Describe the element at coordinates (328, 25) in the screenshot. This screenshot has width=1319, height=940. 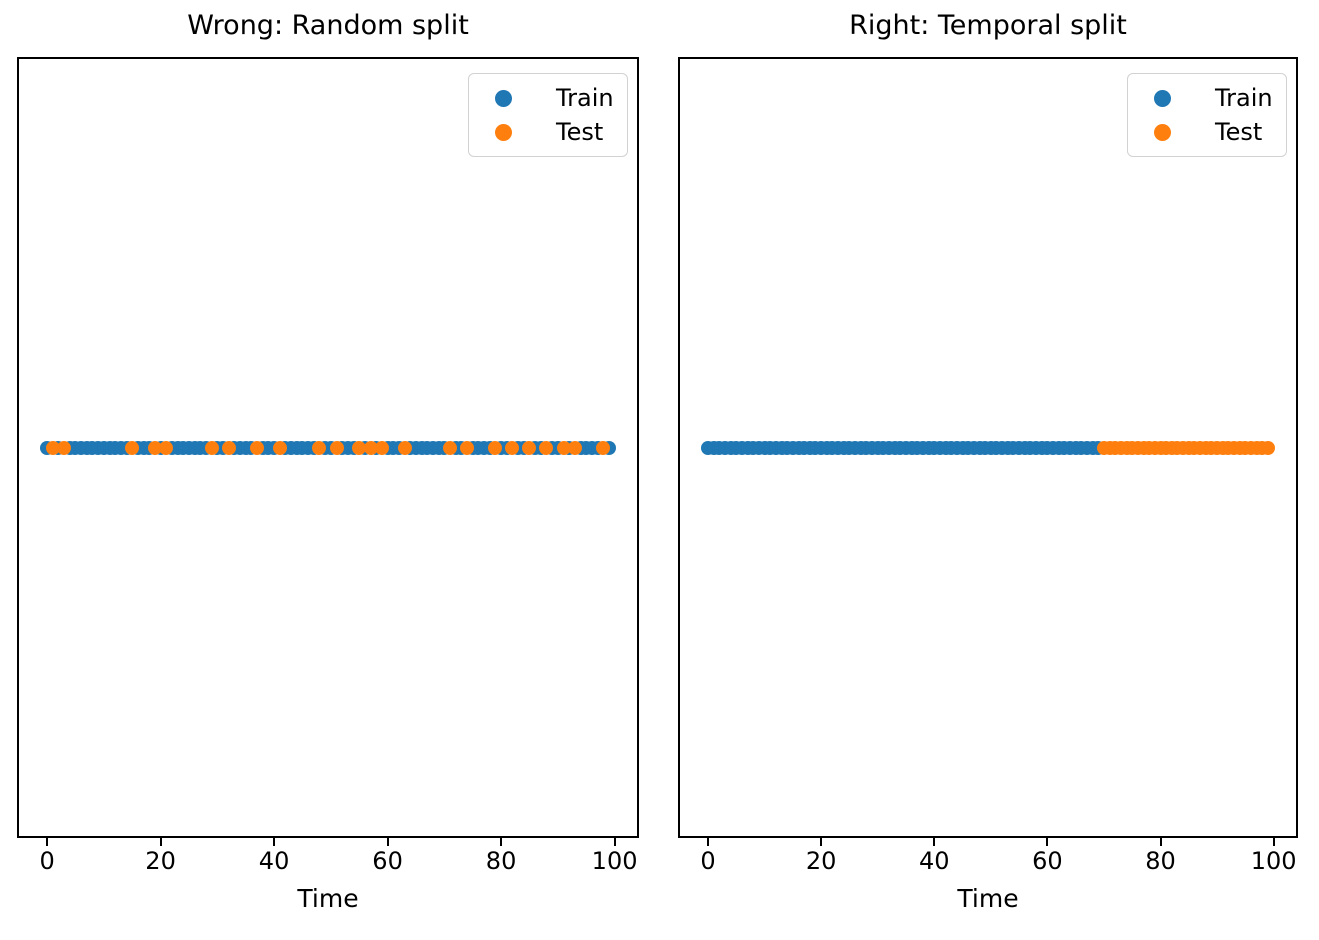
I see `chart-title: Wrong: Random split` at that location.